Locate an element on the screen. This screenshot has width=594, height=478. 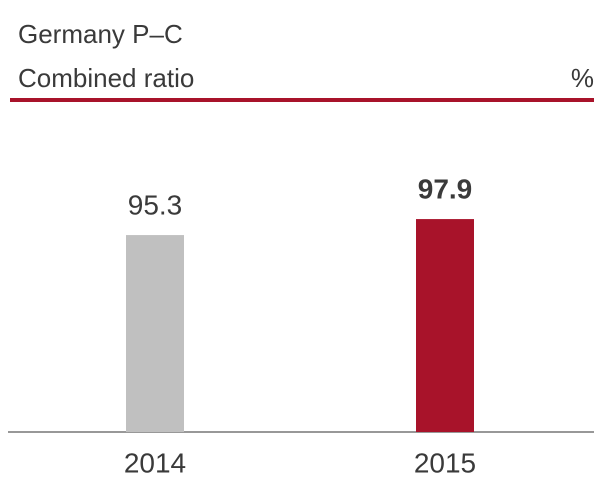
chart-title: Germany P–C is located at coordinates (100, 34).